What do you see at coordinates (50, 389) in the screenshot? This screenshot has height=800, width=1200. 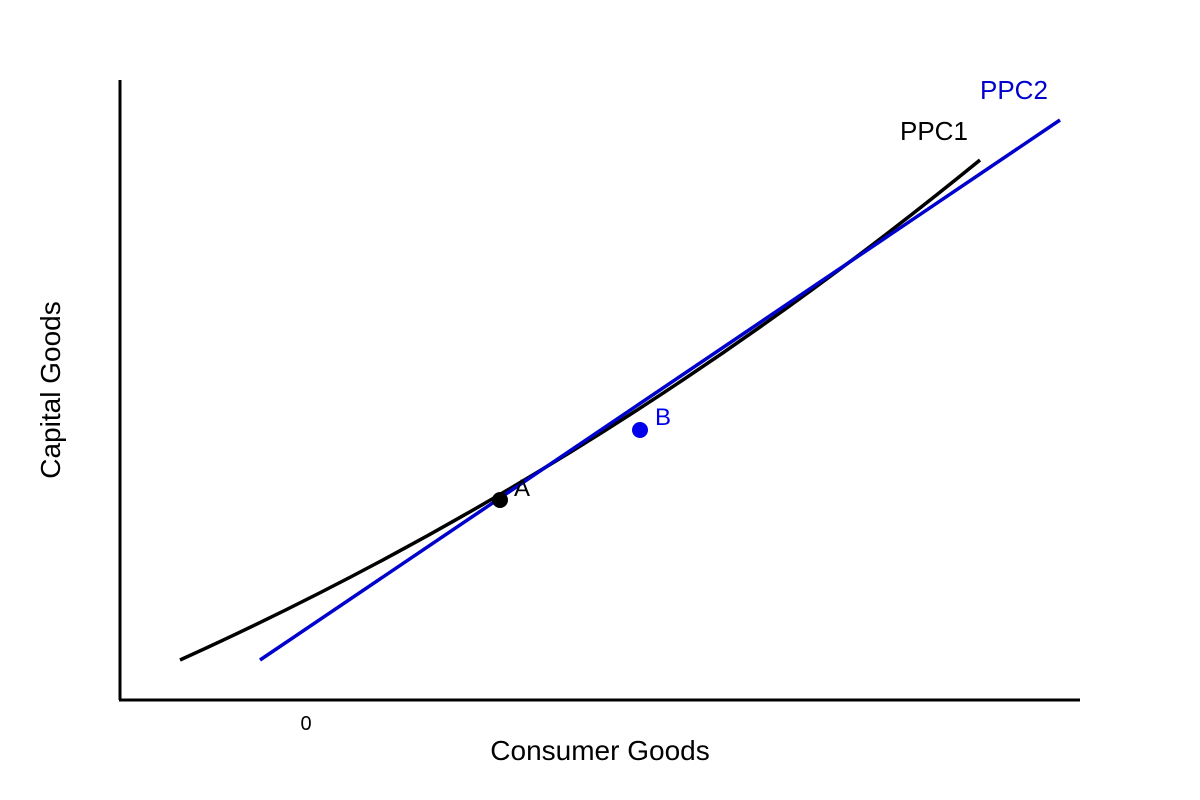 I see `y-axis-label: Capital Goods` at bounding box center [50, 389].